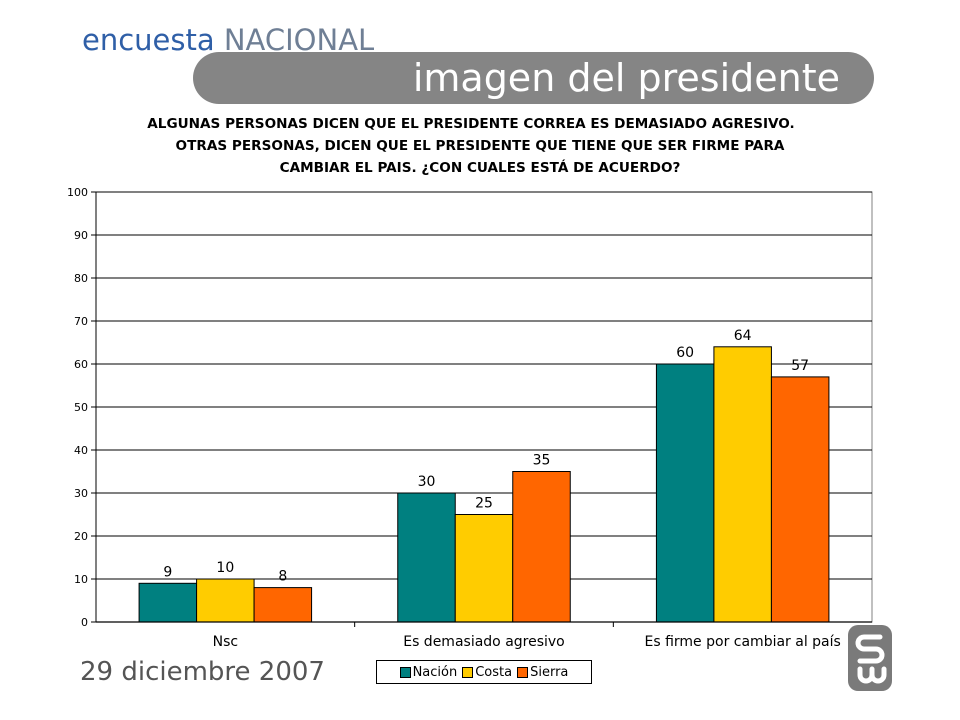  Describe the element at coordinates (549, 672) in the screenshot. I see `legend-label: Sierra` at that location.